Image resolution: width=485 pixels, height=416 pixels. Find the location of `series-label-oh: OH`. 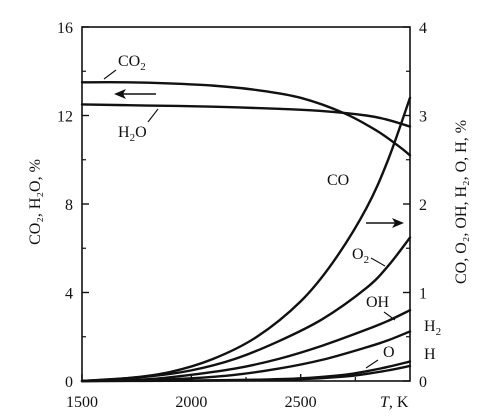

series-label-oh: OH is located at coordinates (378, 302).